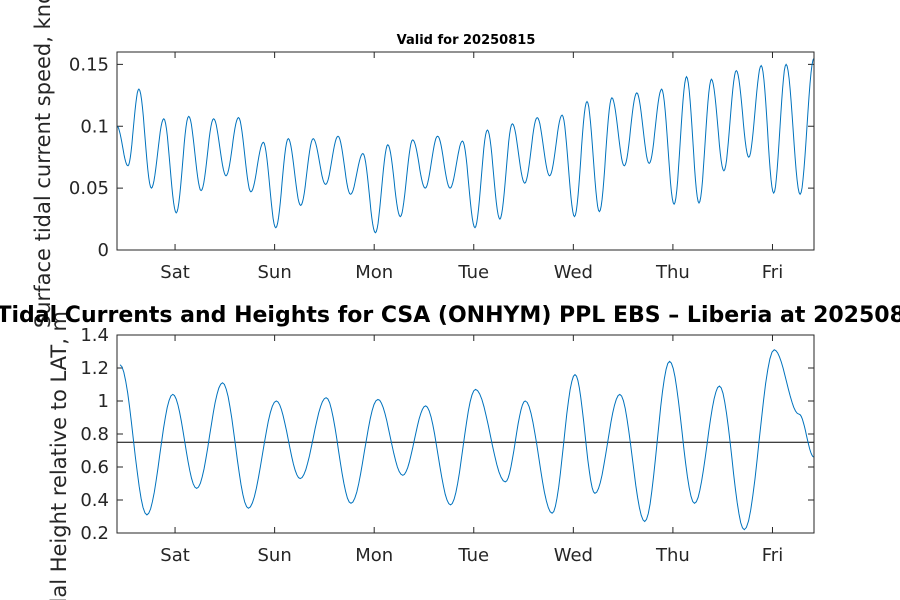 The height and width of the screenshot is (600, 900). What do you see at coordinates (94, 126) in the screenshot?
I see `y-tick-label: 0.1` at bounding box center [94, 126].